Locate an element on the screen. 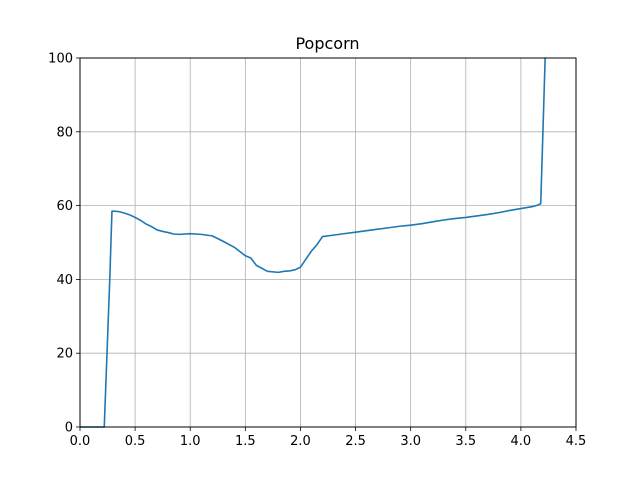 The width and height of the screenshot is (640, 480). y-tick-label: 0 is located at coordinates (69, 428).